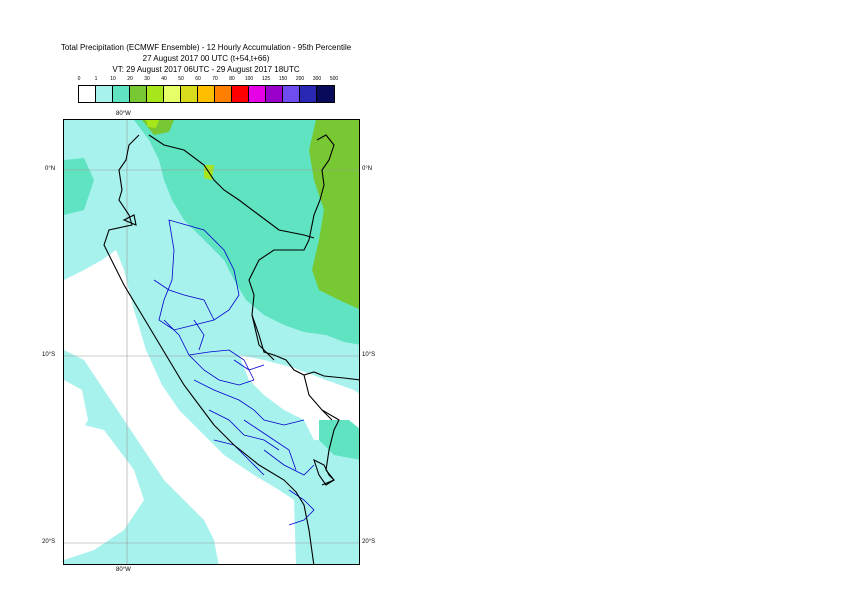 This screenshot has height=596, width=842. What do you see at coordinates (367, 169) in the screenshot?
I see `lat-label-right-0: 0°N` at bounding box center [367, 169].